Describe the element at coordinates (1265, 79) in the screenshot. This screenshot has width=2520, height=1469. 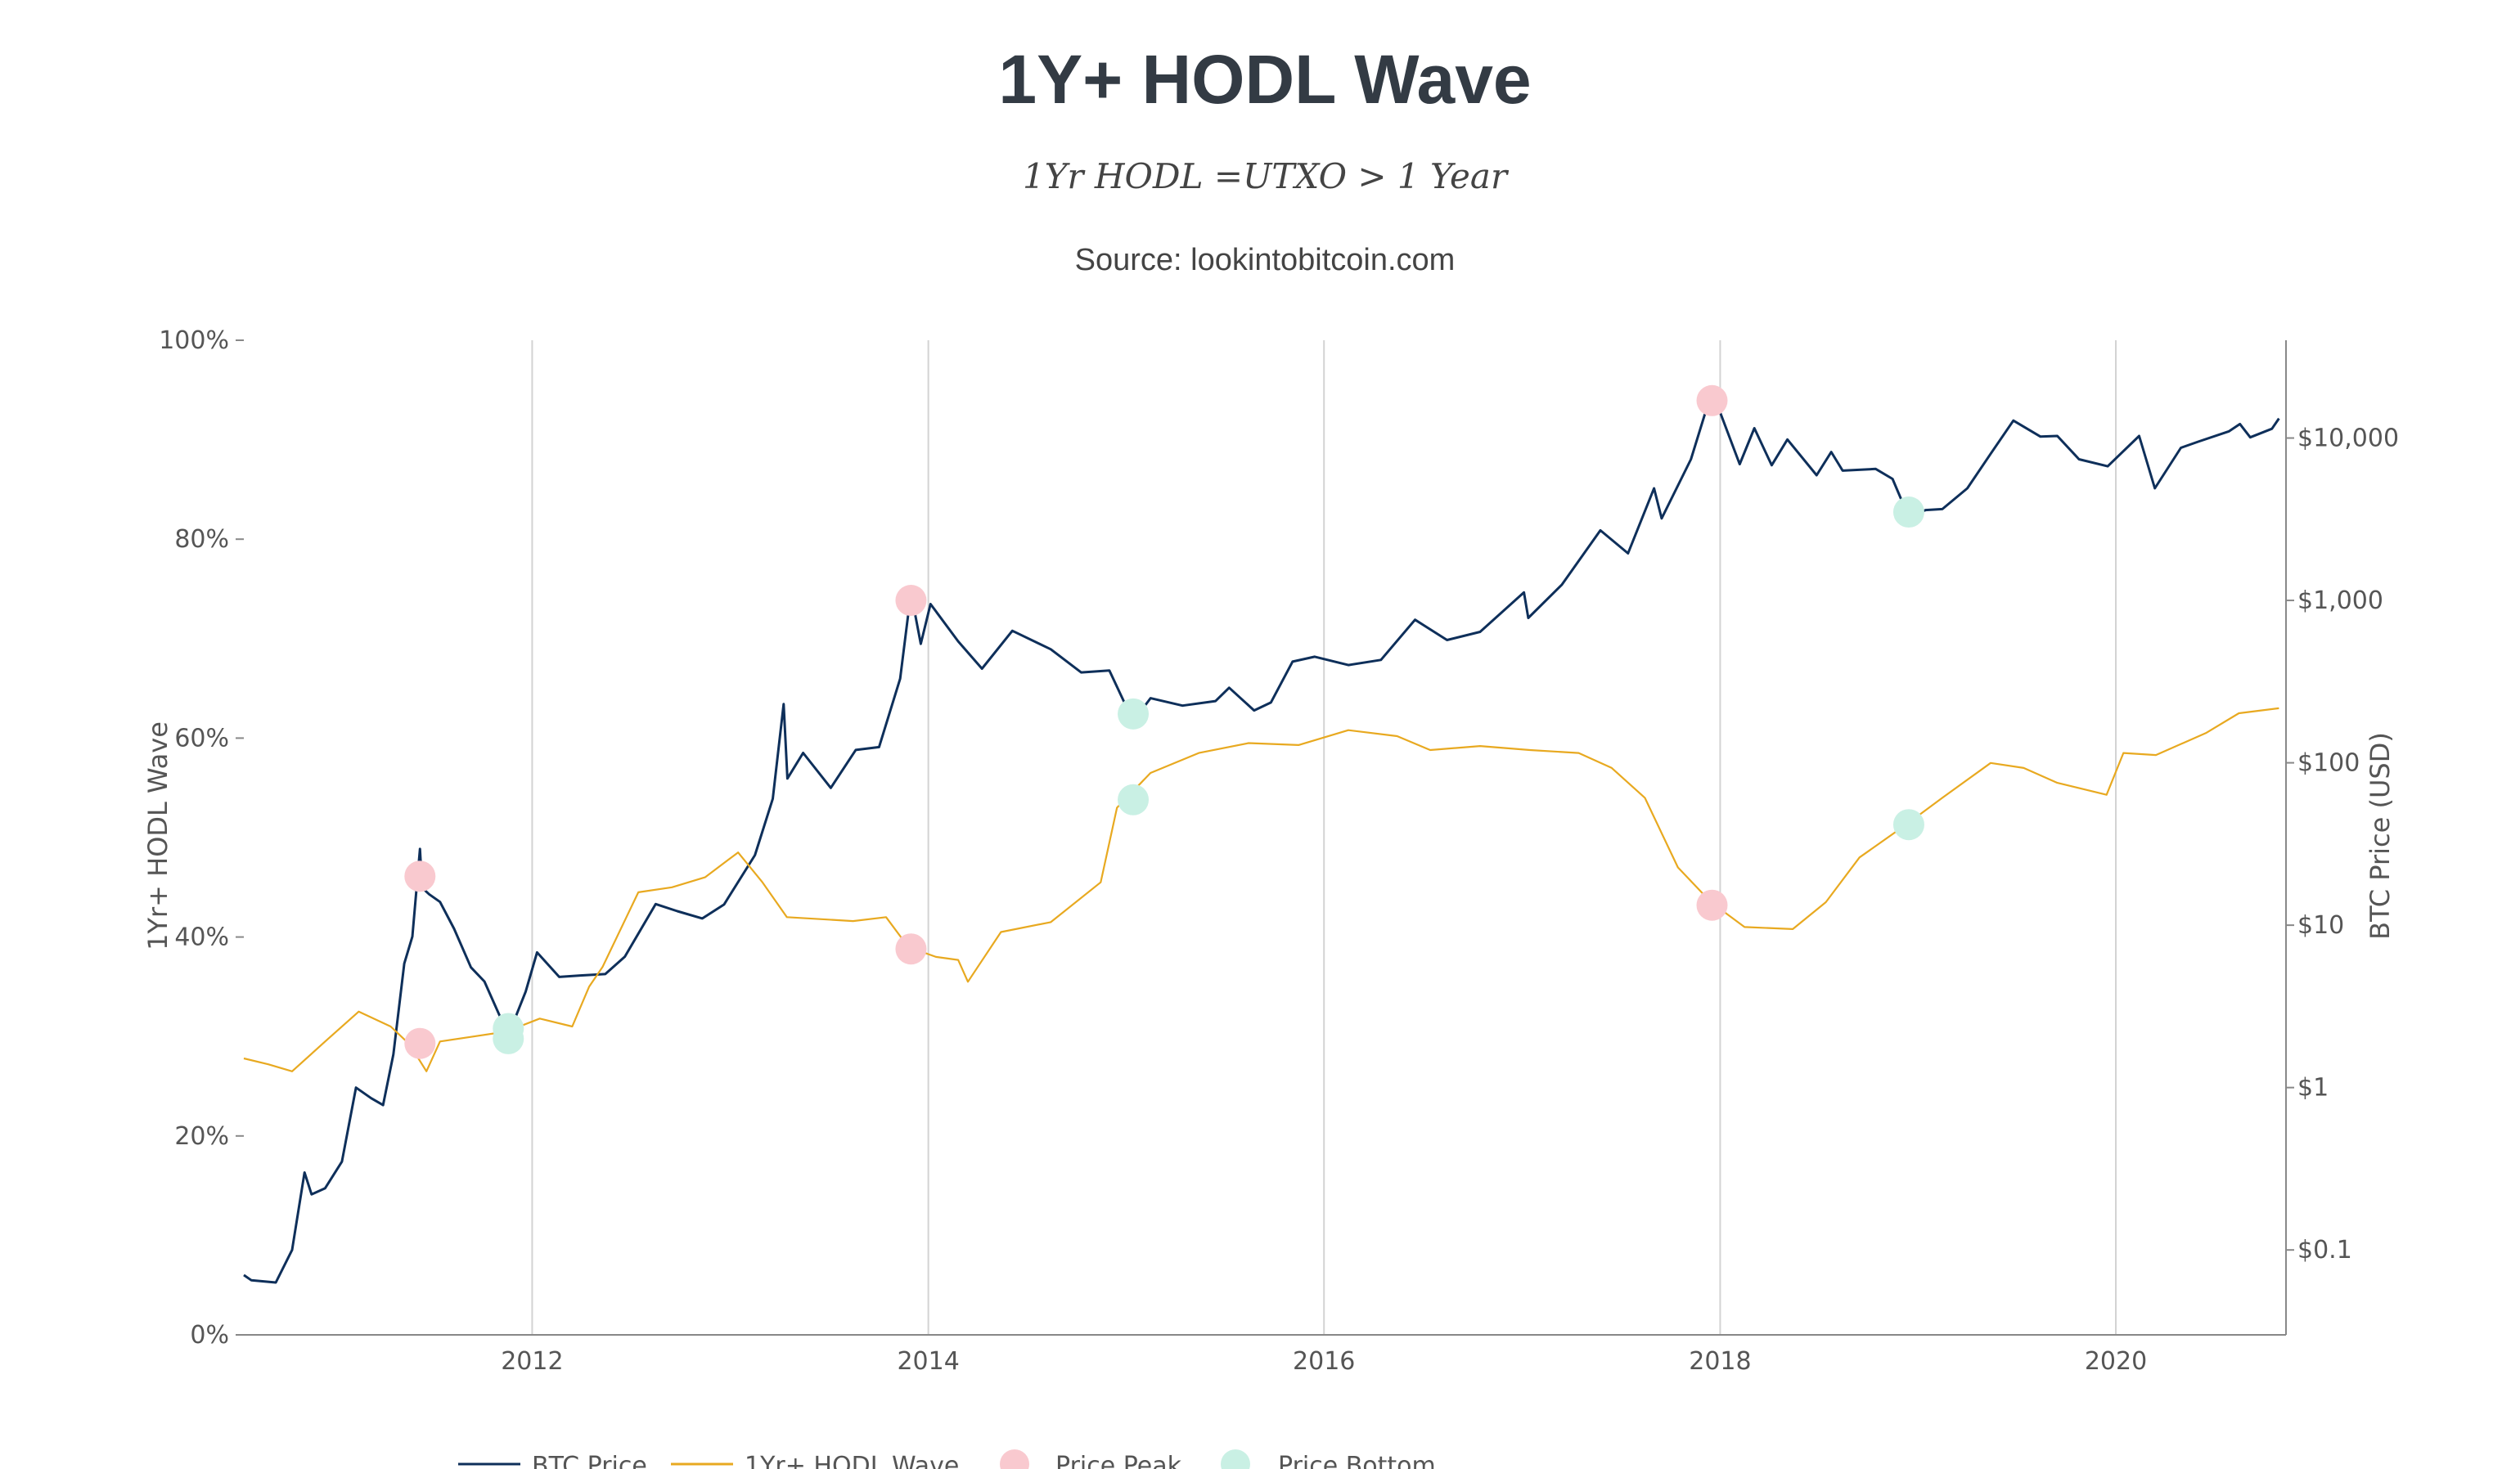
I see `chart-title: 1Y+ HODL Wave` at that location.